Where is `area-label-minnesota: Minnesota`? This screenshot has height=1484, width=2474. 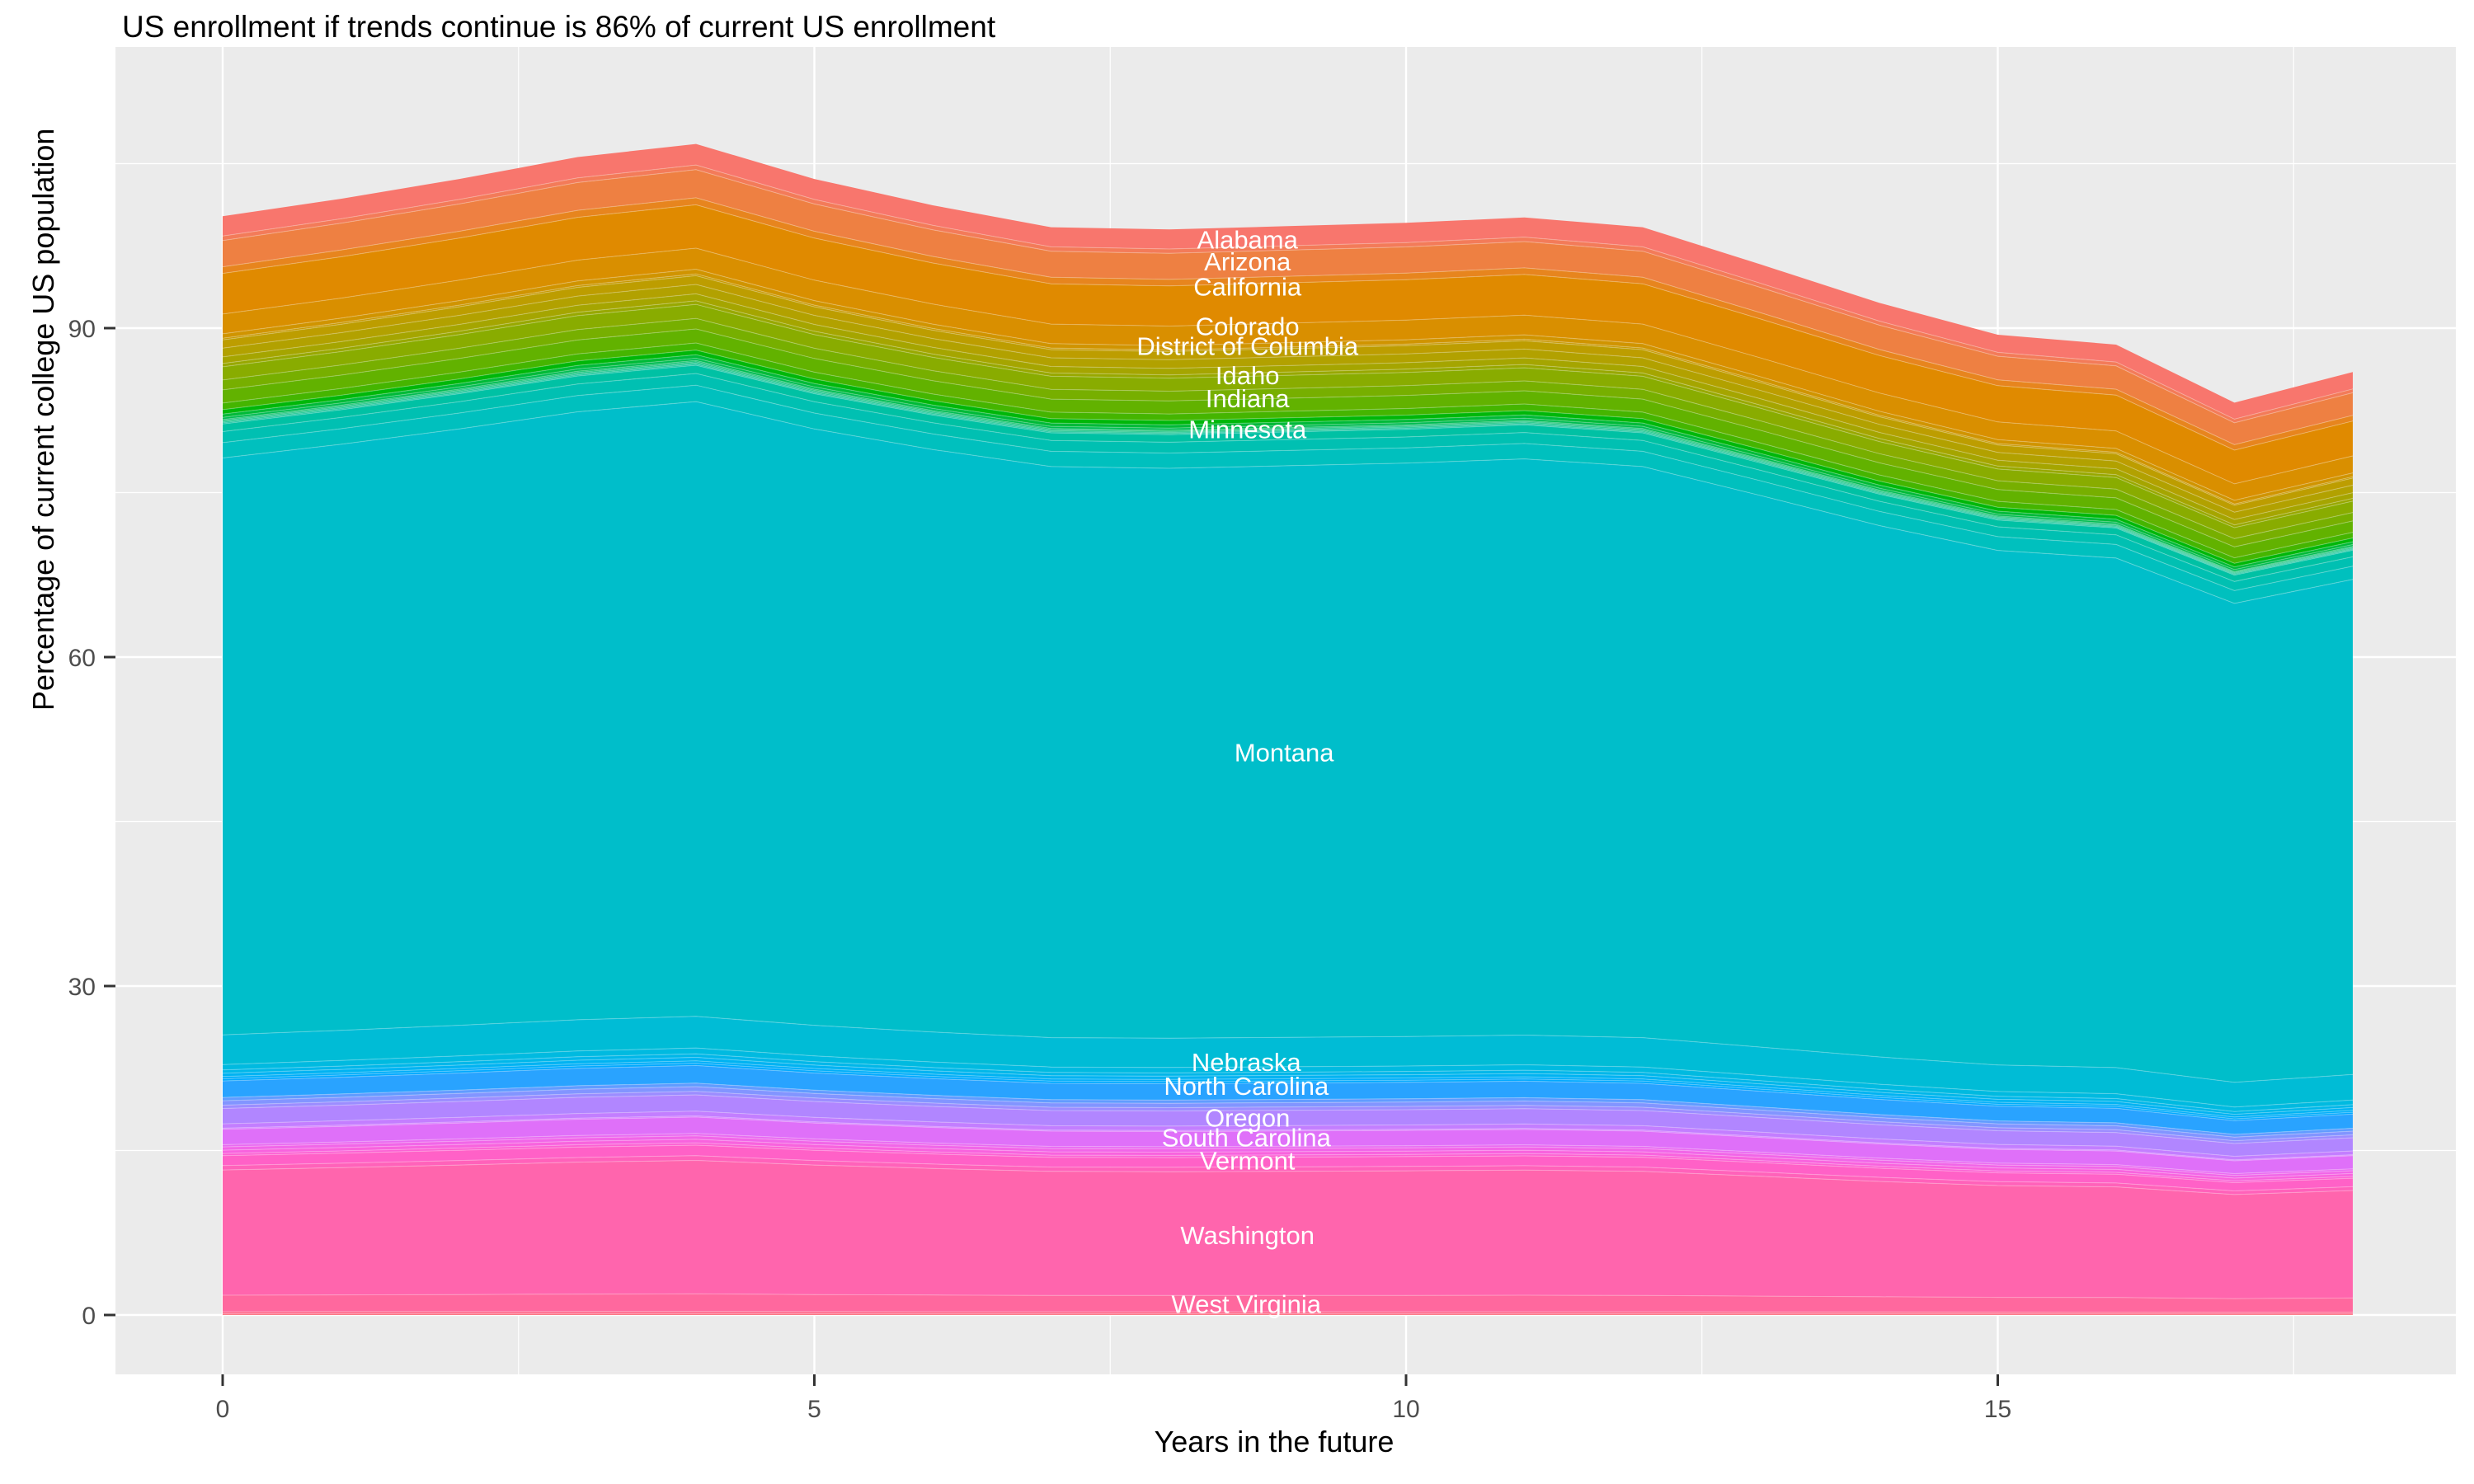 area-label-minnesota: Minnesota is located at coordinates (1247, 429).